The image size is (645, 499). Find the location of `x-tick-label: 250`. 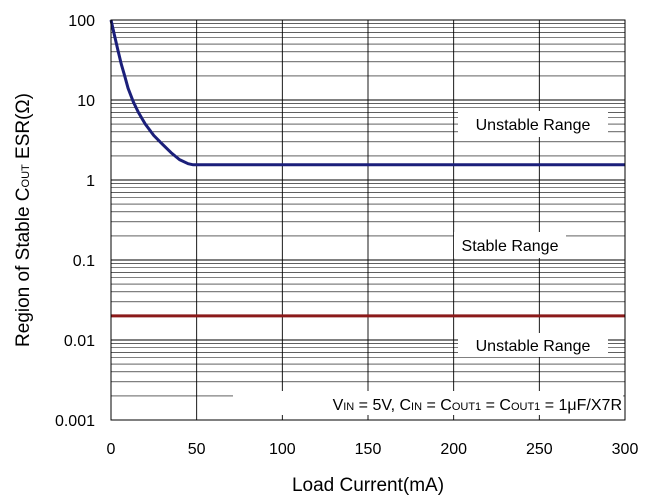

x-tick-label: 250 is located at coordinates (539, 449).